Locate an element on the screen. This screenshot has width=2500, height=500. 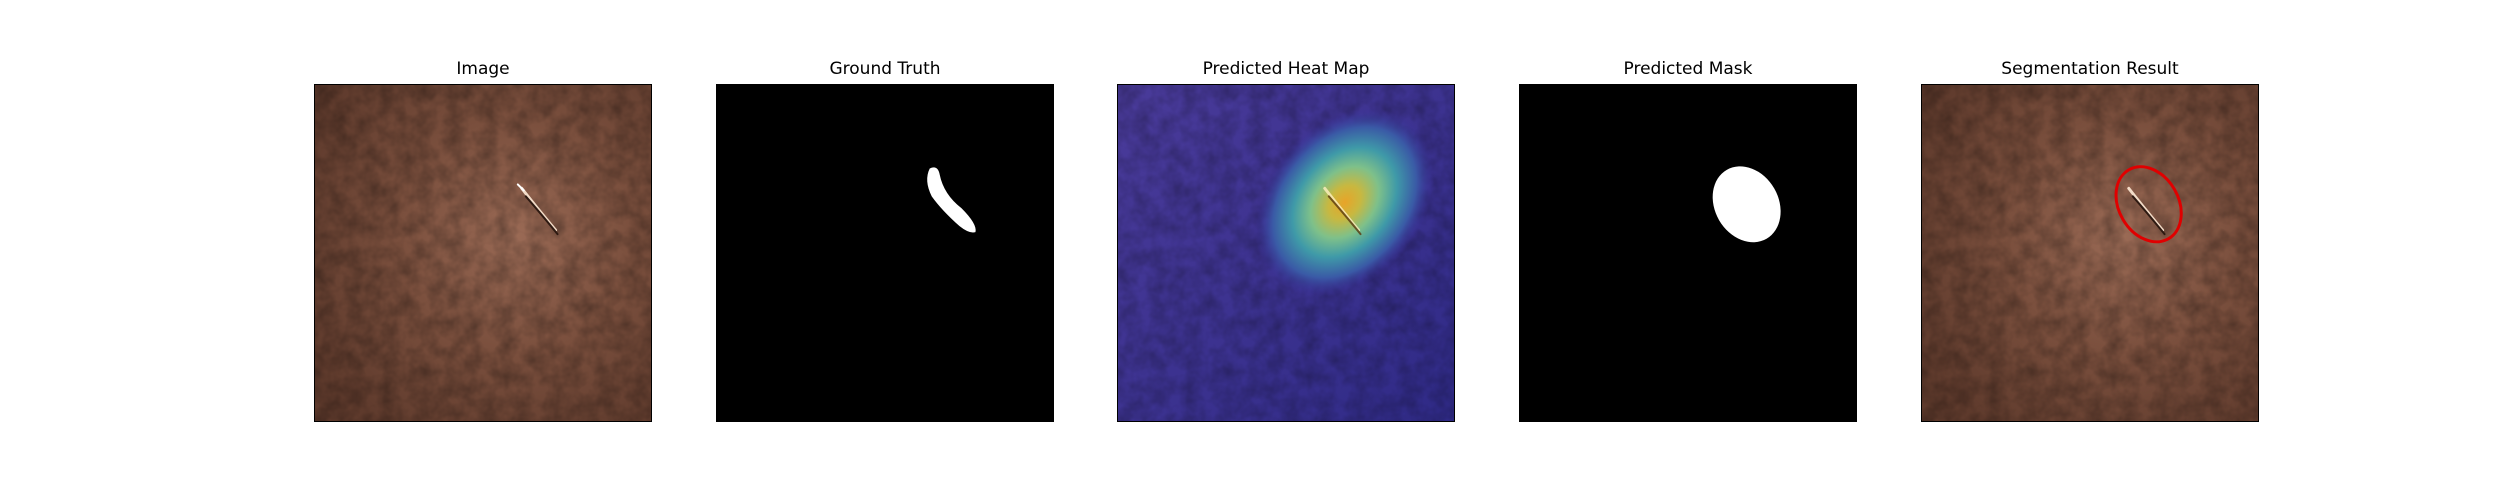
panel-predicted-mask is located at coordinates (1688, 253).